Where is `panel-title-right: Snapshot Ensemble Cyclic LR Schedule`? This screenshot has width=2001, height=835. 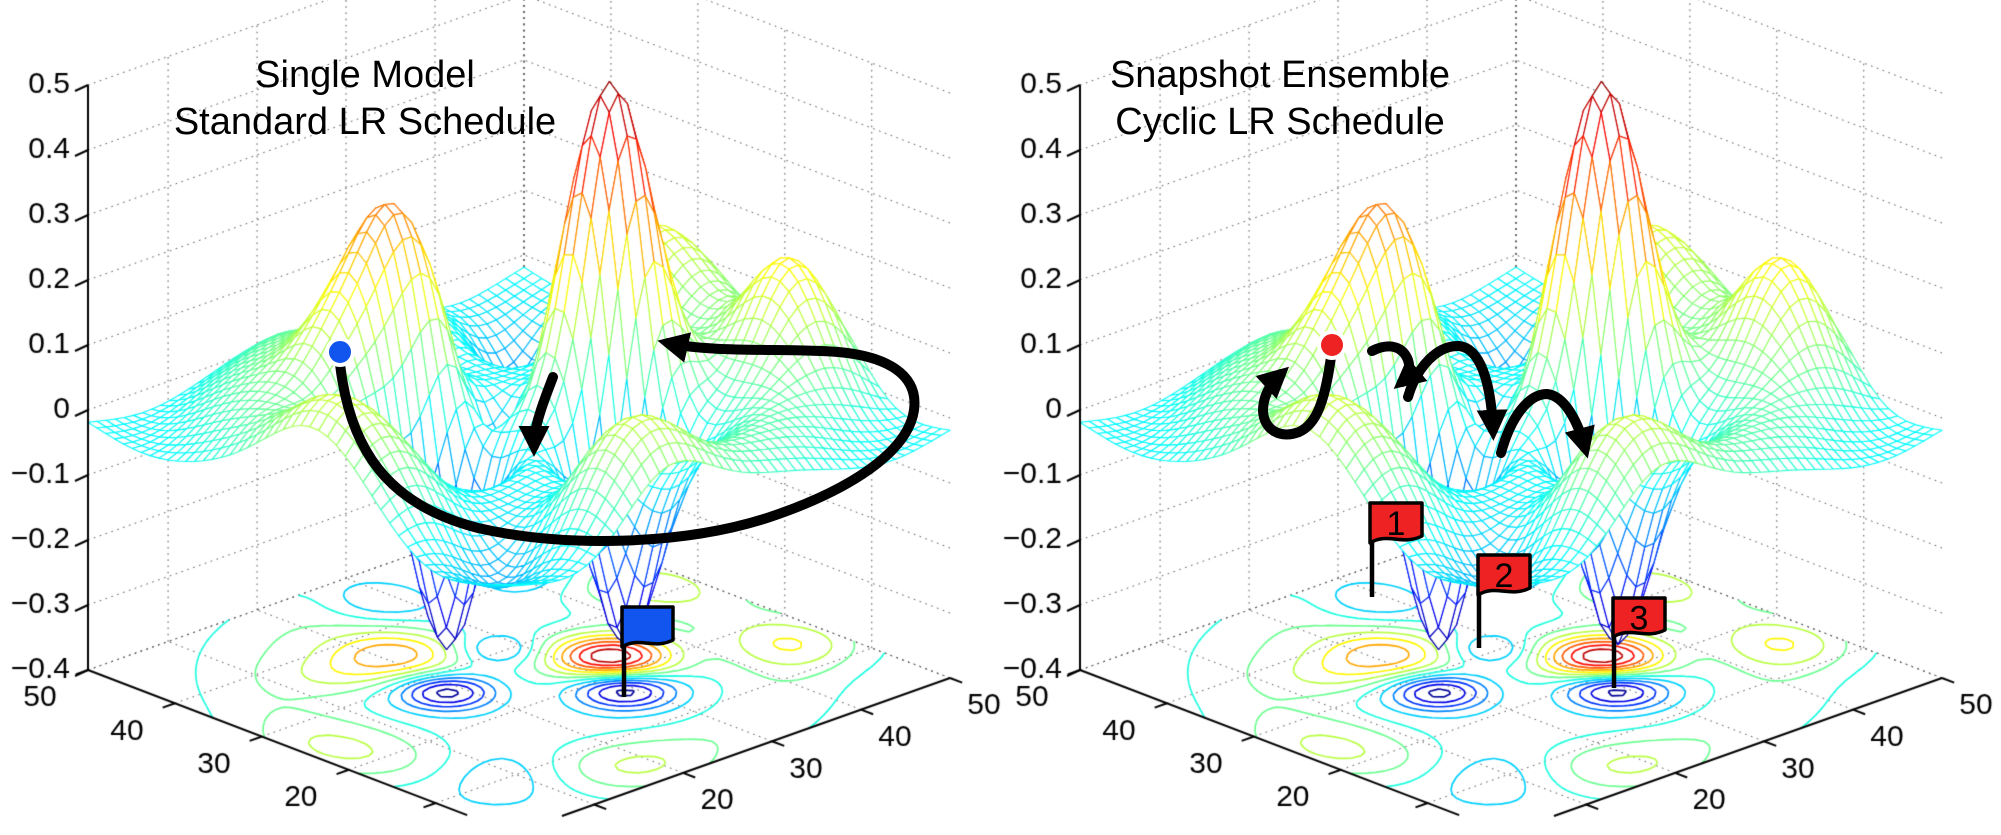
panel-title-right: Snapshot Ensemble Cyclic LR Schedule is located at coordinates (1280, 99).